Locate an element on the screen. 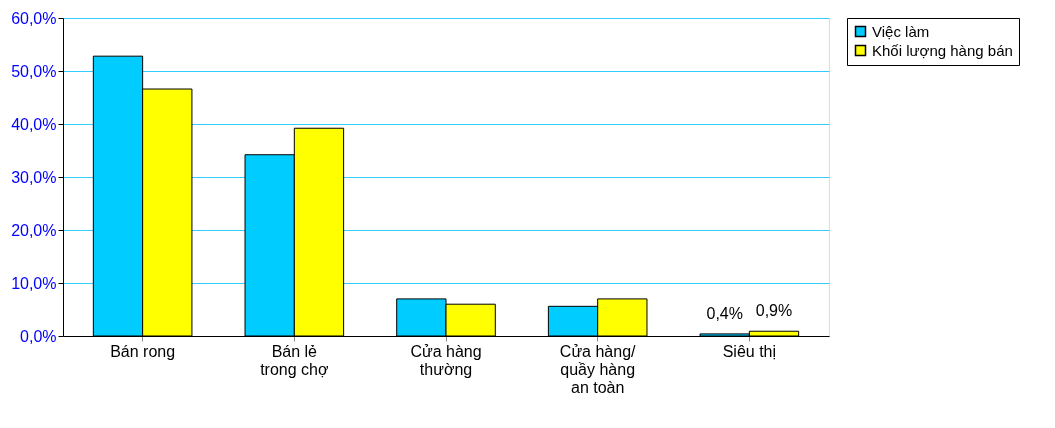  y-tick-label: 10,0% is located at coordinates (34, 283).